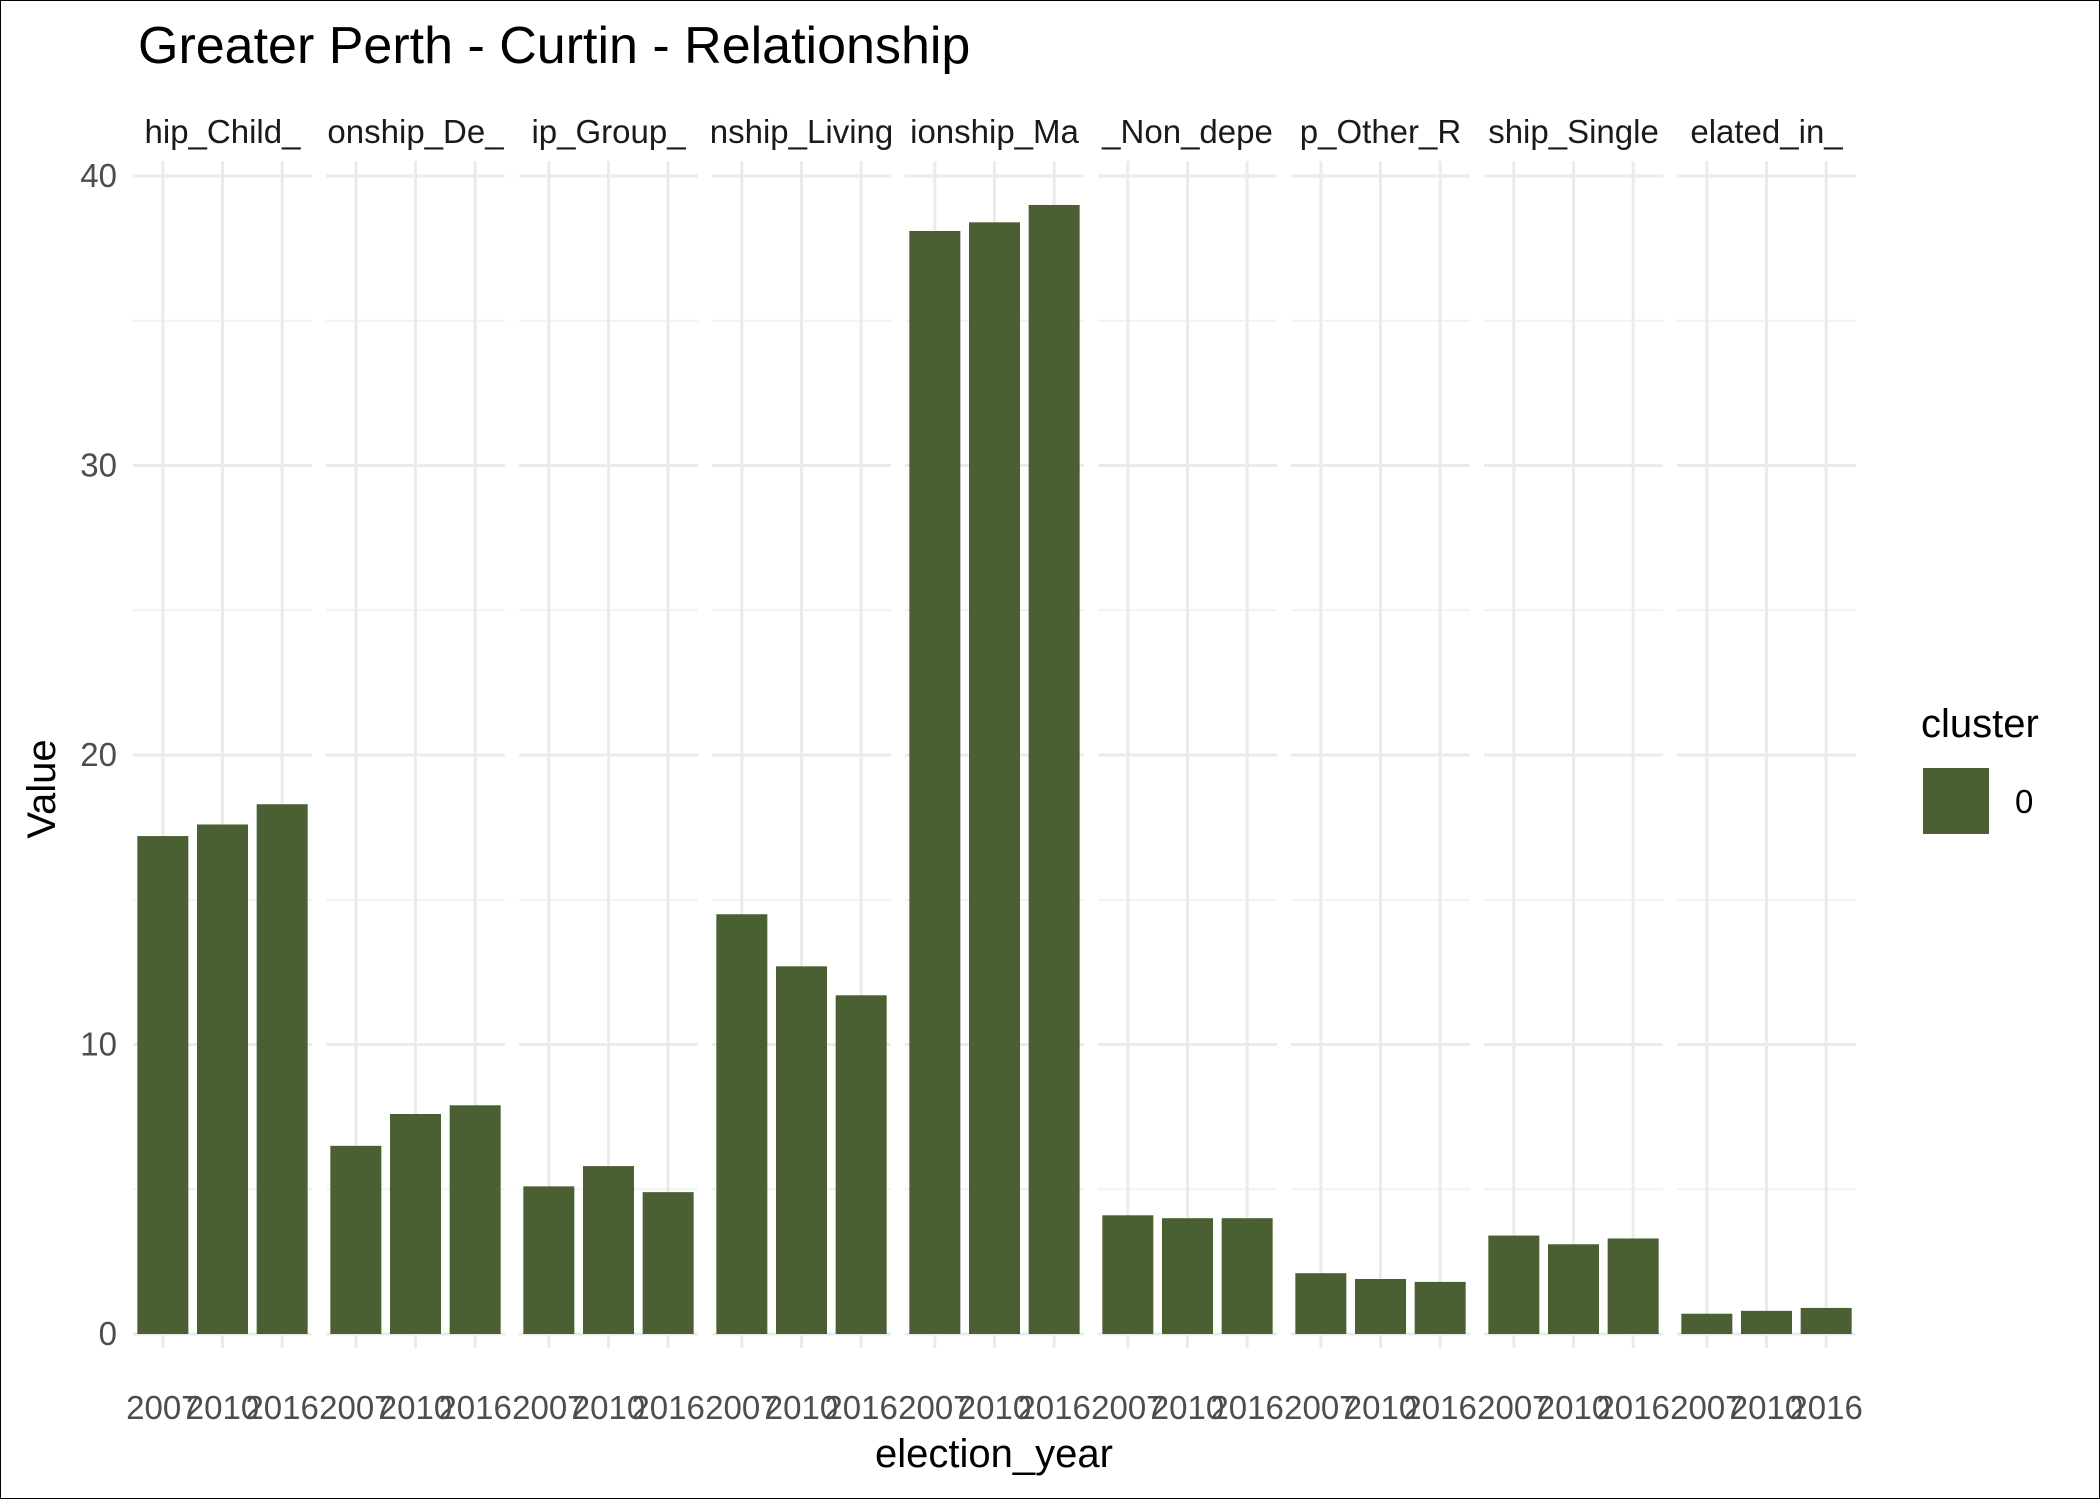 This screenshot has height=1500, width=2100. Describe the element at coordinates (1187, 131) in the screenshot. I see `facet-strip-label: _Non_depe` at that location.